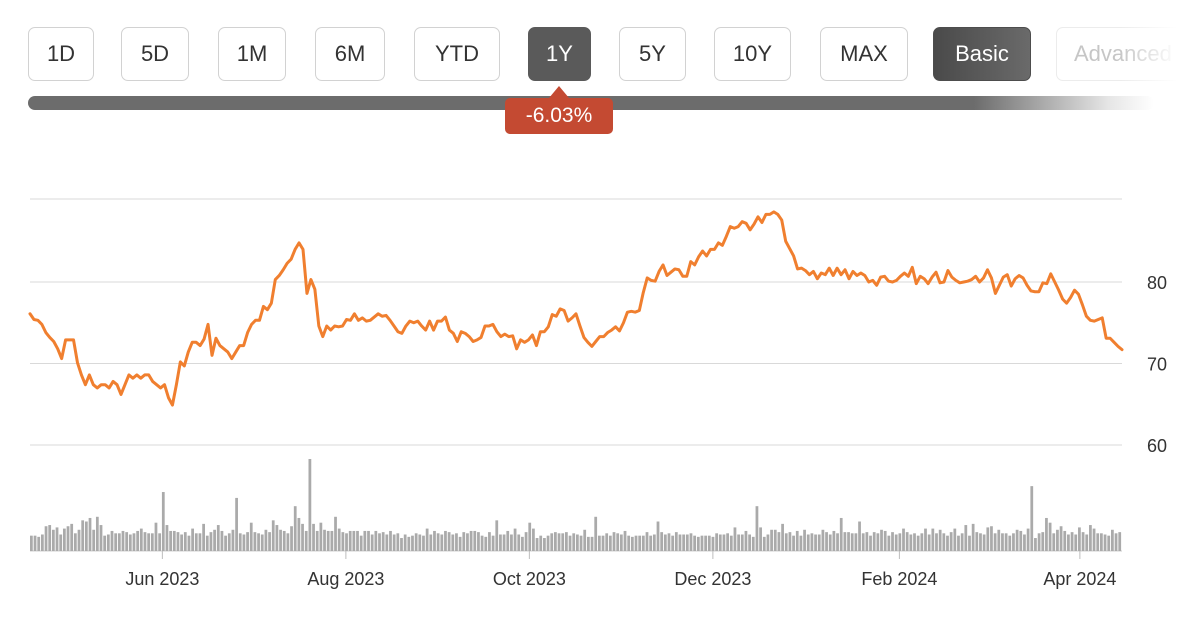  I want to click on x-tick-label: Jun 2023, so click(162, 579).